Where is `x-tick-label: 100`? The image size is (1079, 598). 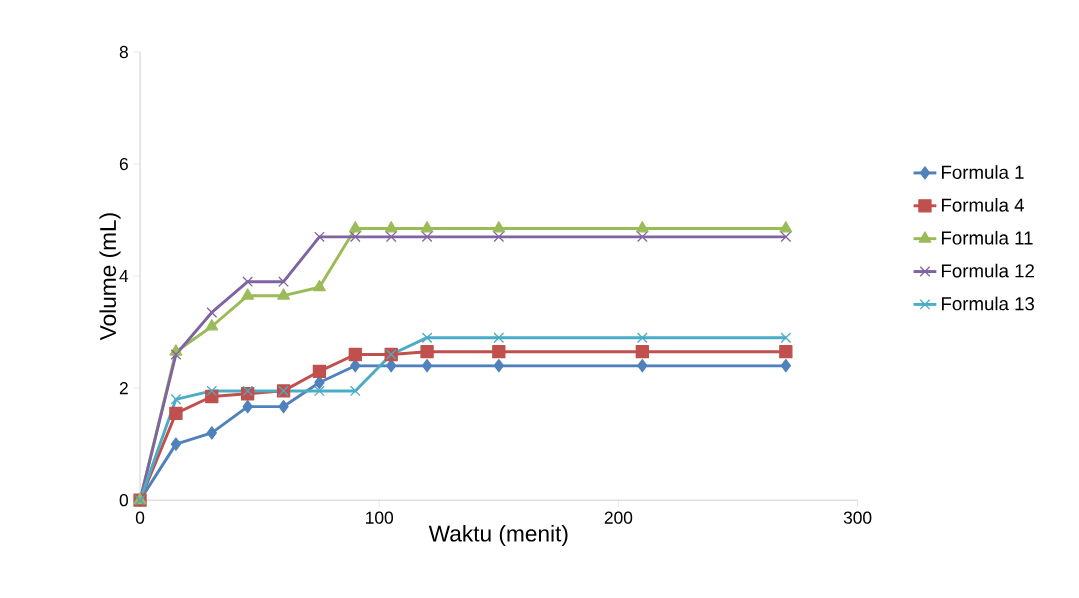
x-tick-label: 100 is located at coordinates (380, 517).